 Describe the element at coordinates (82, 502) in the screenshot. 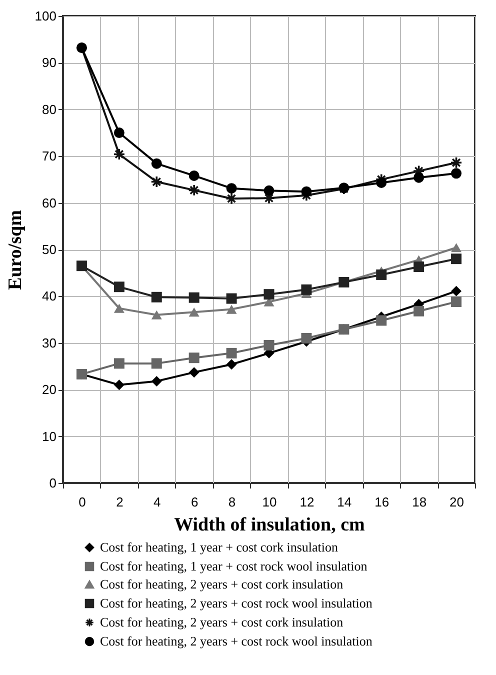

I see `x-tick-label: 0` at that location.